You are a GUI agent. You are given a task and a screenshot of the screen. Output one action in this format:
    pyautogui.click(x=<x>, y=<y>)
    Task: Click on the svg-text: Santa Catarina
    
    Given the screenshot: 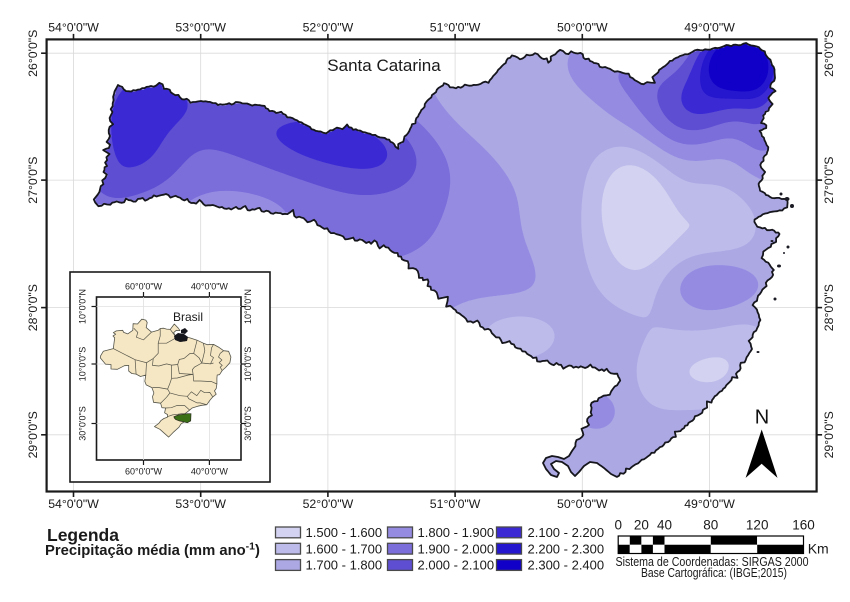 What is the action you would take?
    pyautogui.click(x=384, y=65)
    